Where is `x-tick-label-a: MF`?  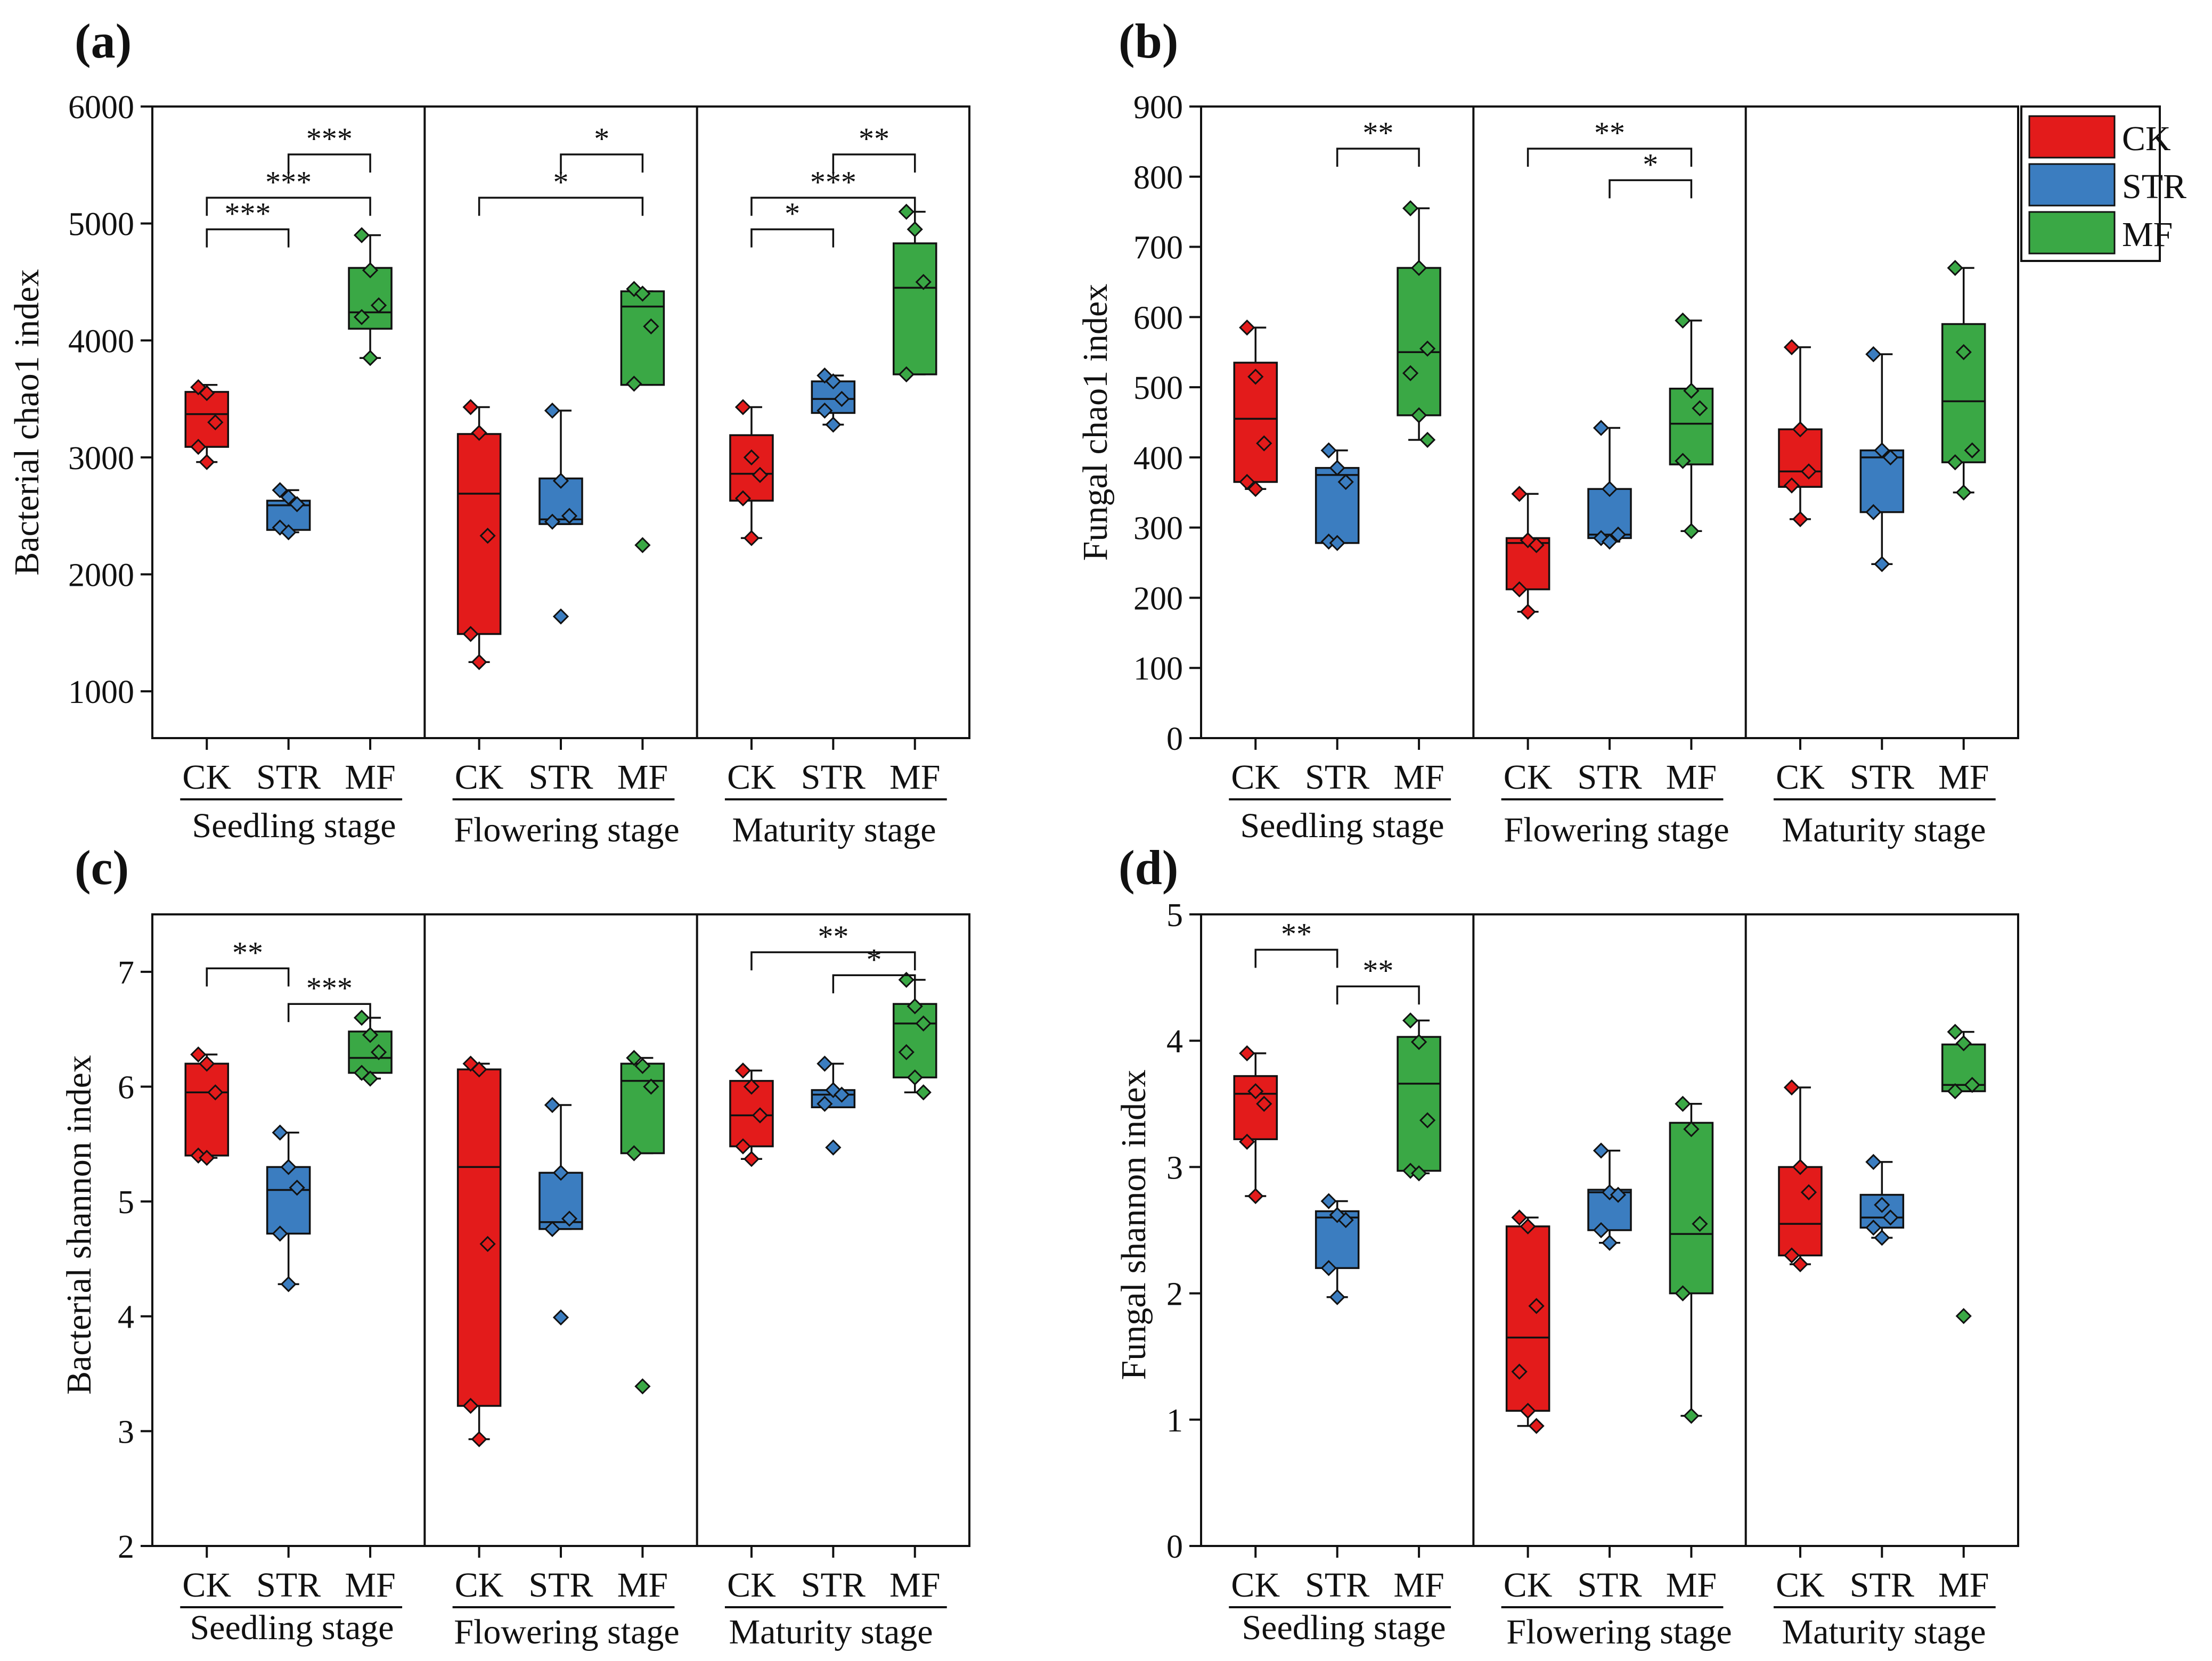 x-tick-label-a: MF is located at coordinates (370, 778).